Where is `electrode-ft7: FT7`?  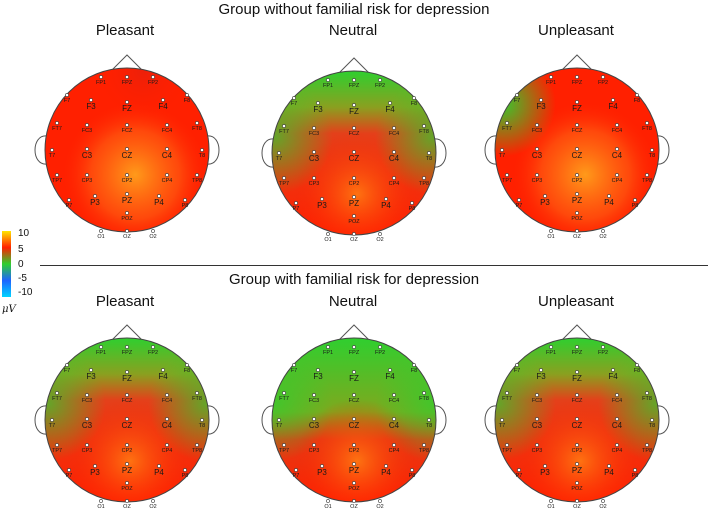 electrode-ft7: FT7 is located at coordinates (284, 396).